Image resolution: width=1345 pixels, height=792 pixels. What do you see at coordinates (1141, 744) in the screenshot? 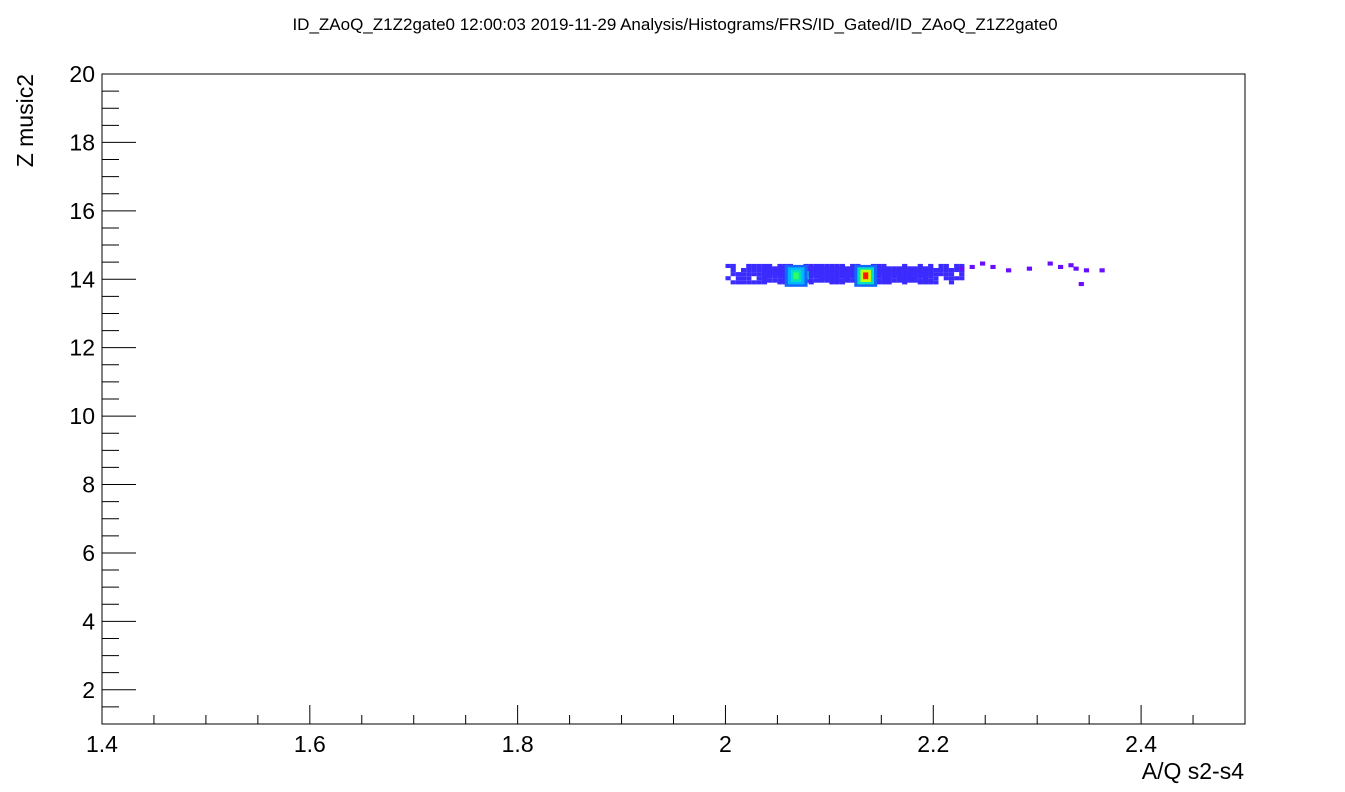
I see `x-tick-label: 2.4` at bounding box center [1141, 744].